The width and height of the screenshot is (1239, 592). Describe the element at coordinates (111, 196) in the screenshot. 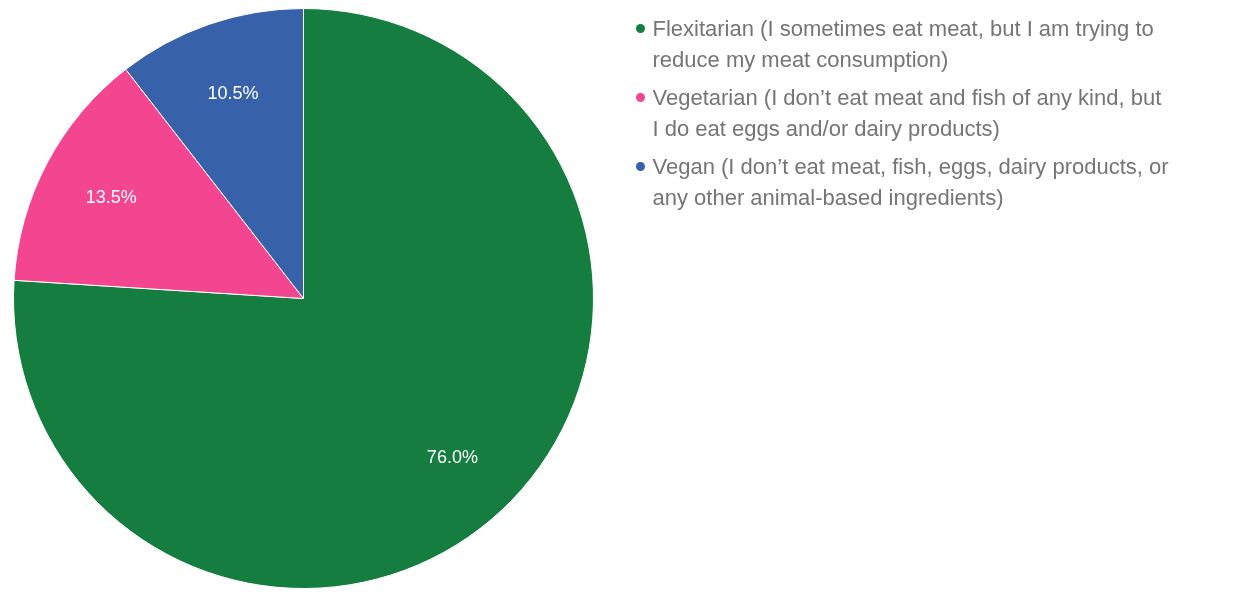

I see `data-label: 13.5%` at that location.